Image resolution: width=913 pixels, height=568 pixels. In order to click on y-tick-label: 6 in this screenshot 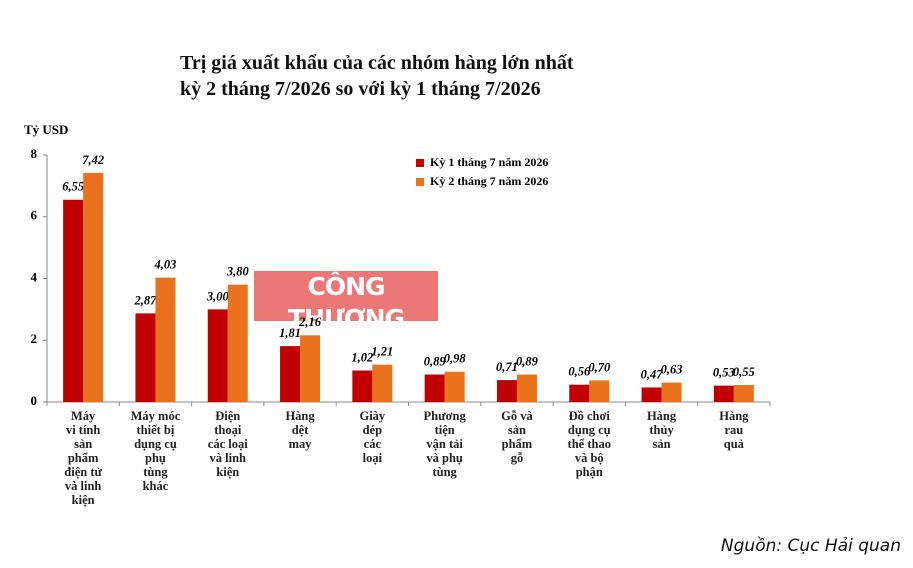, I will do `click(34, 215)`.